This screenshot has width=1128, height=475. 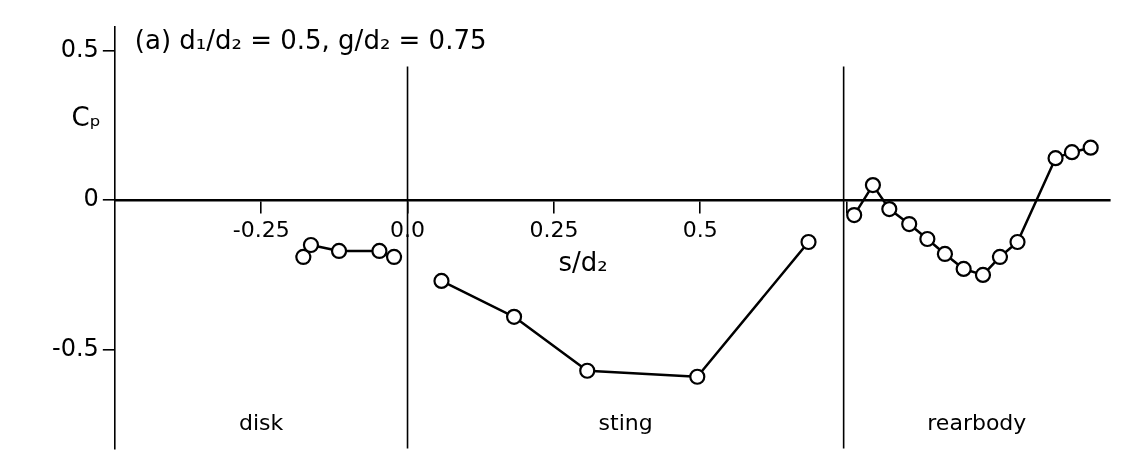 I want to click on y-tick-label: -0.5, so click(x=75, y=348).